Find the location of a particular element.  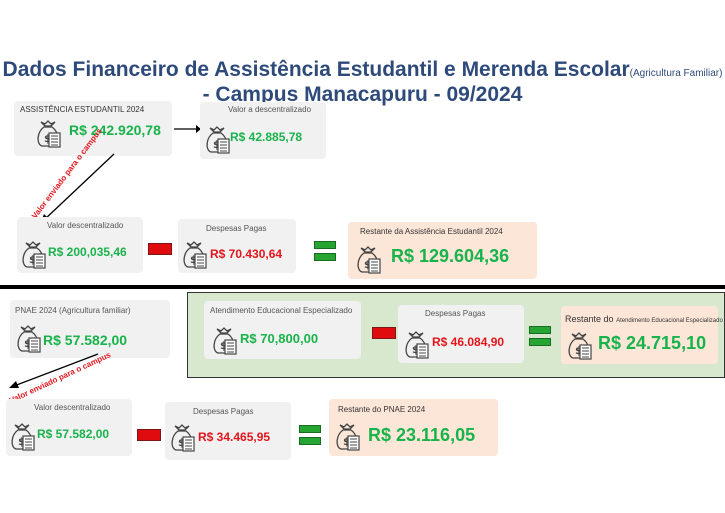

aee-restante-label-small: Atendimento Educacional Especializado is located at coordinates (669, 321).